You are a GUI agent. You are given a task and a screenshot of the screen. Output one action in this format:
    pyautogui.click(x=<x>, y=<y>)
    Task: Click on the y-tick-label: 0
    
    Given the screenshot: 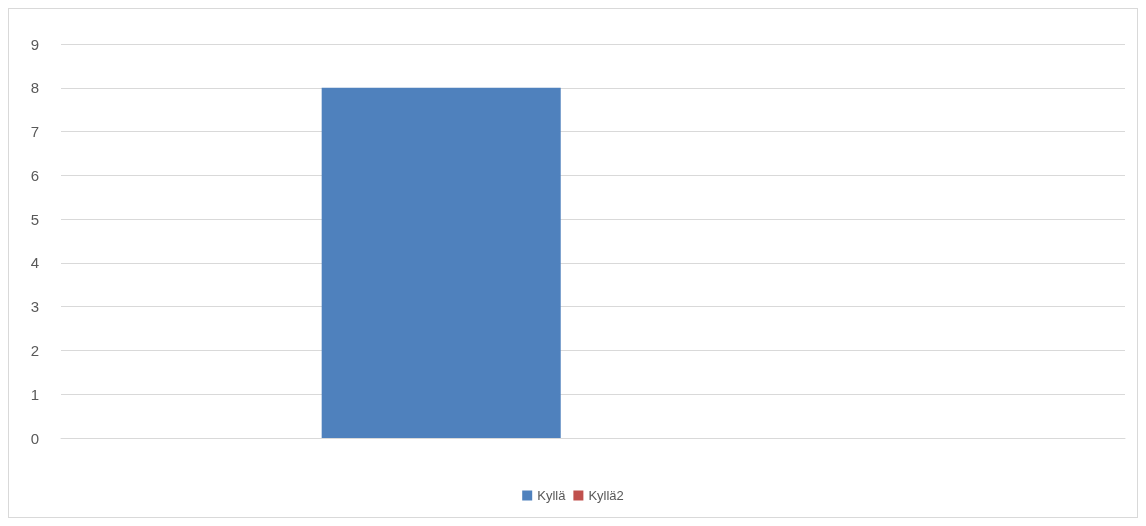 What is the action you would take?
    pyautogui.click(x=34, y=438)
    